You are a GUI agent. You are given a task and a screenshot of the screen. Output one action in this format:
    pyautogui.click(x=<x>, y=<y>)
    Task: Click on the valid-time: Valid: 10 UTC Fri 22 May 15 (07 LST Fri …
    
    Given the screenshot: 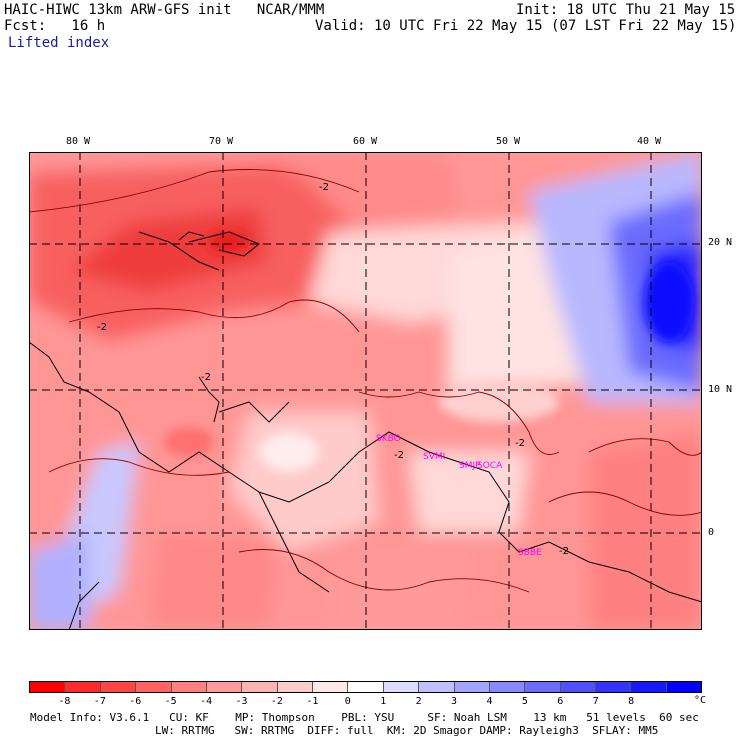 What is the action you would take?
    pyautogui.click(x=526, y=26)
    